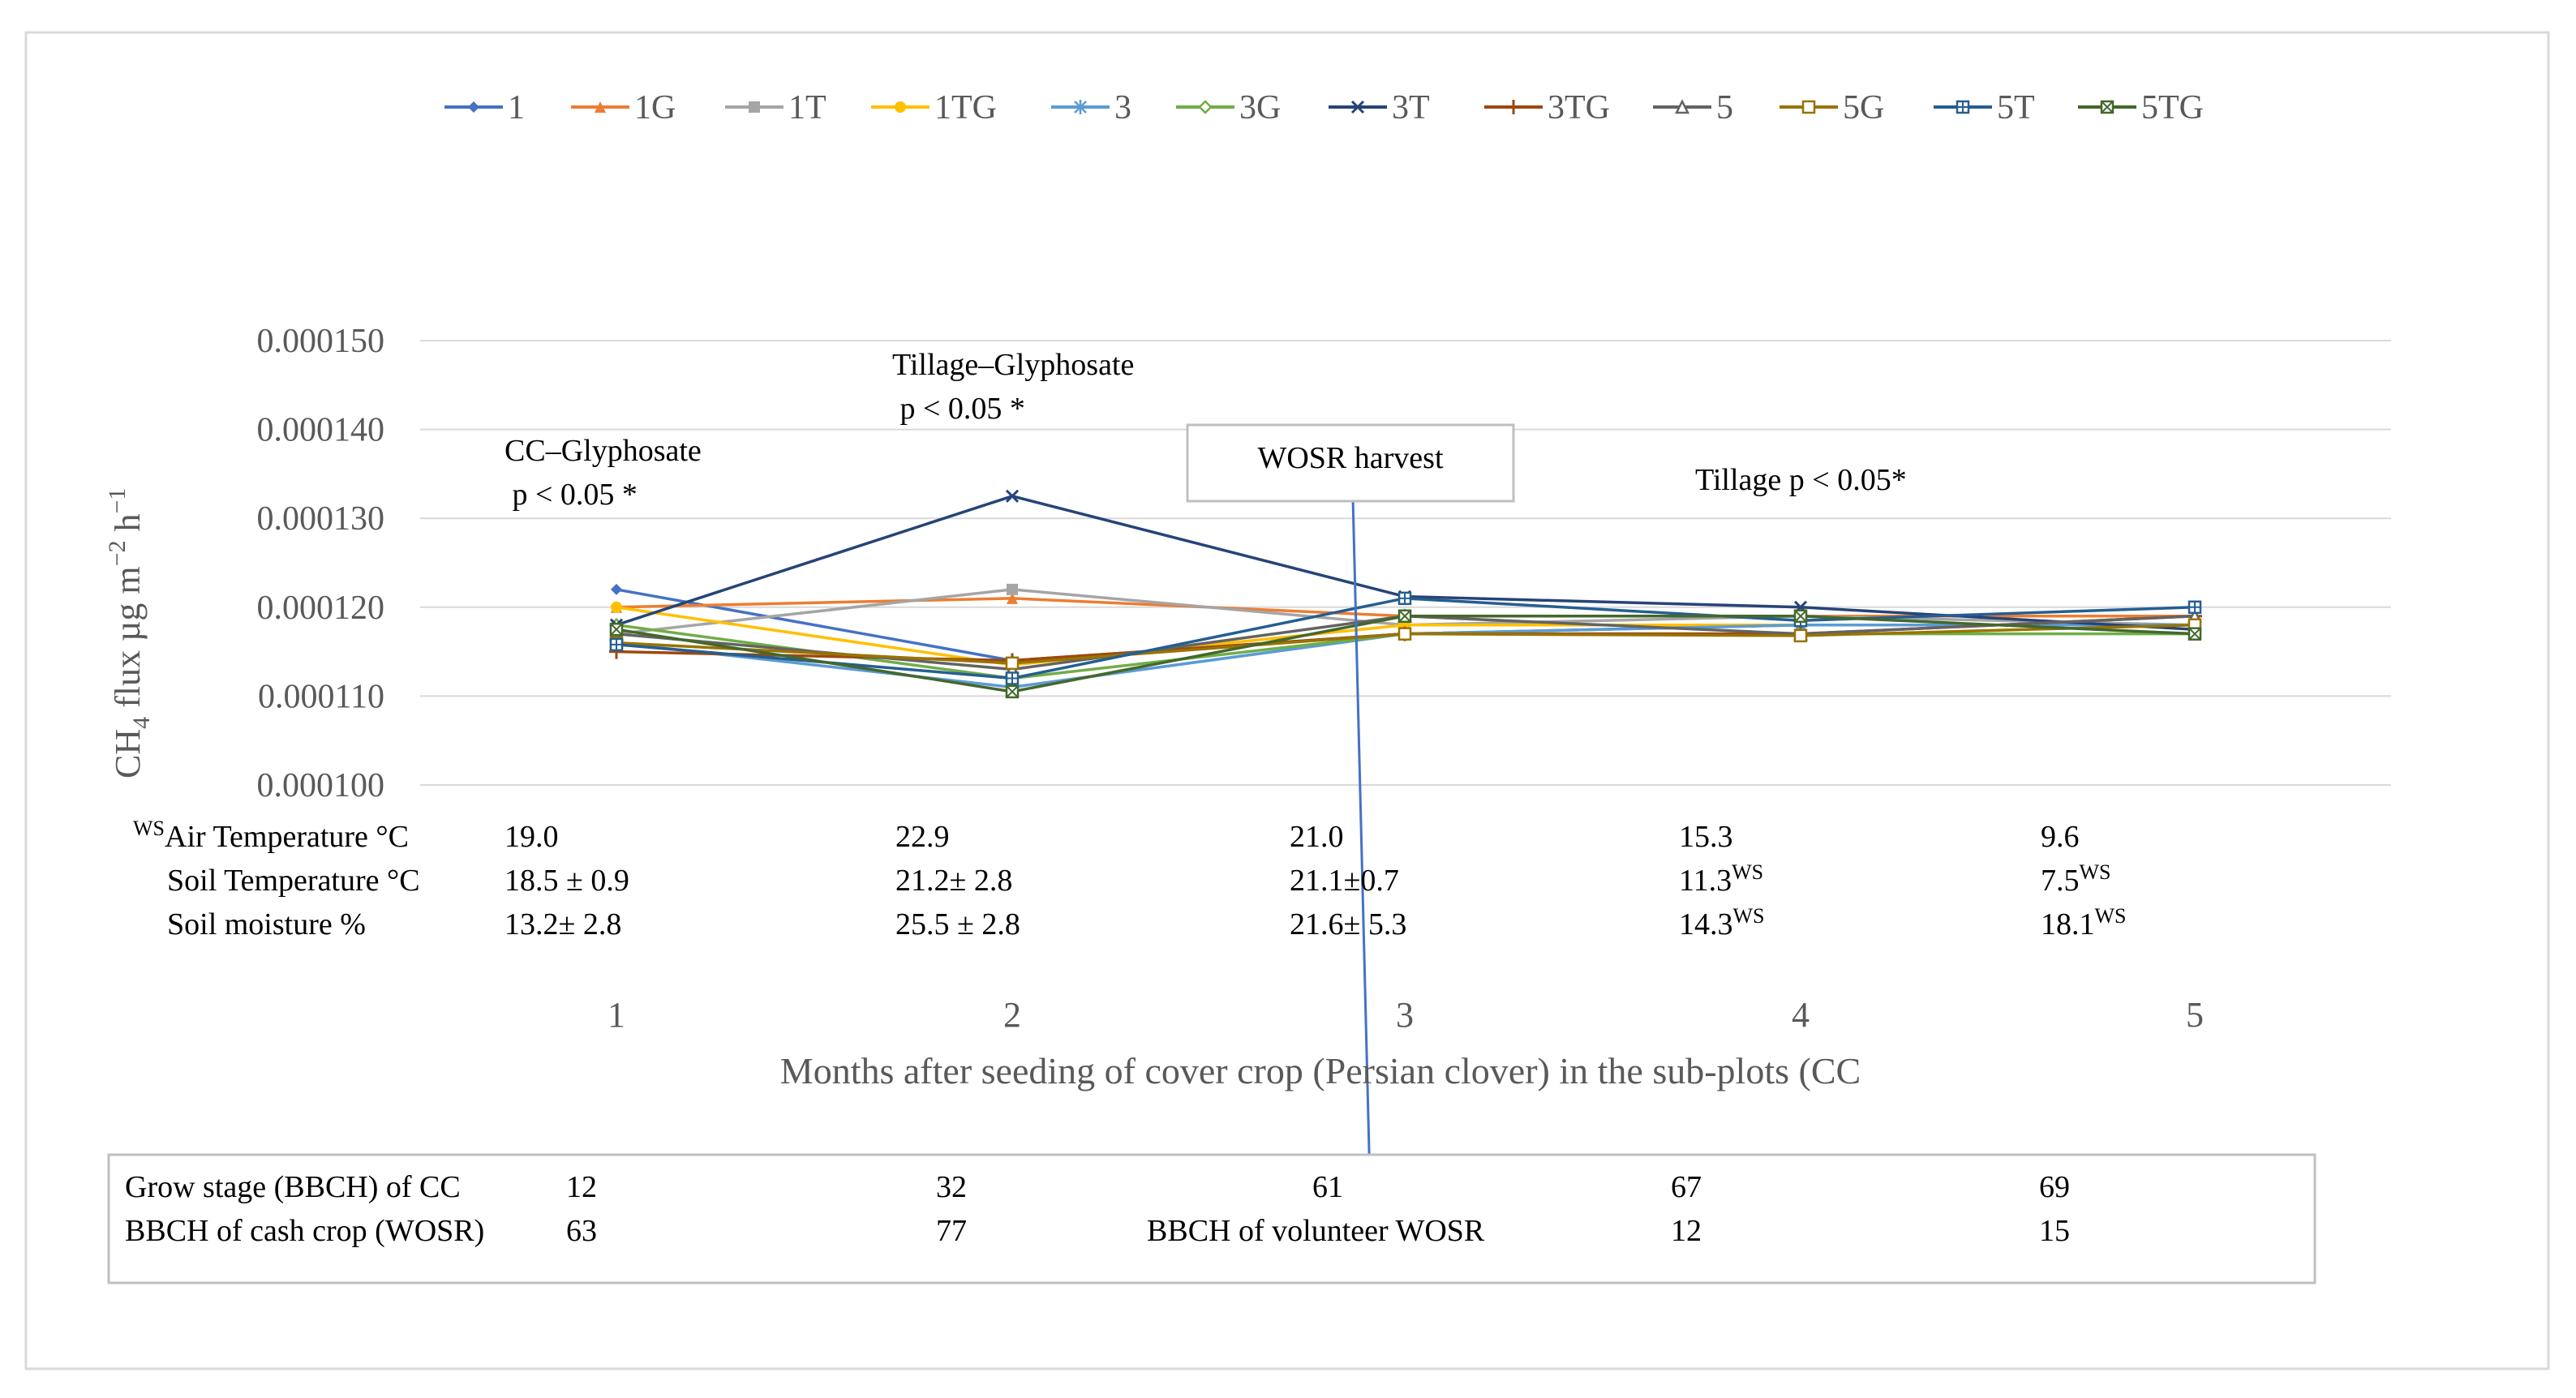 Image resolution: width=2576 pixels, height=1398 pixels. I want to click on legend-item-5TG: 5TG, so click(2141, 108).